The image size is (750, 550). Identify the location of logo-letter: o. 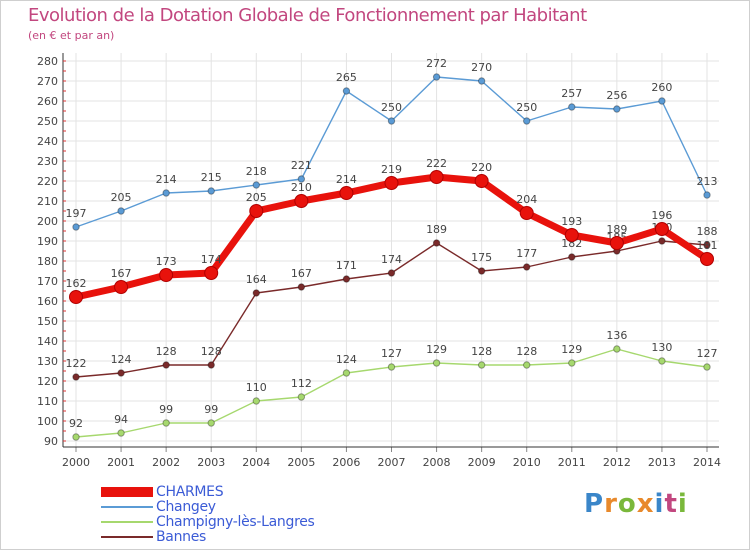
(627, 504).